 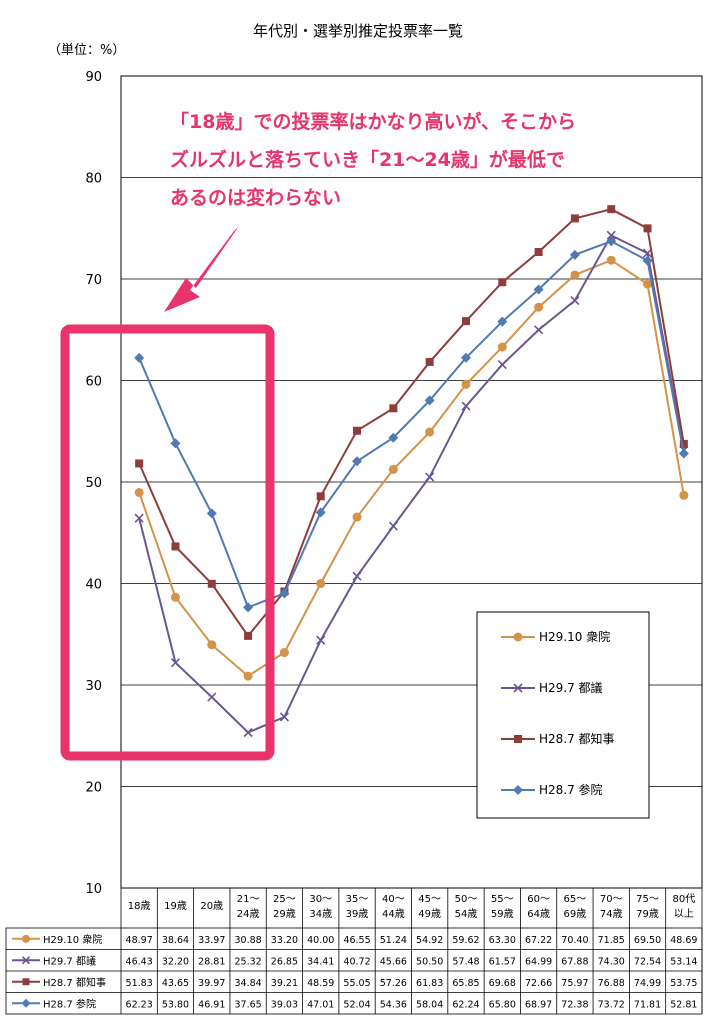 I want to click on table-cell: 63.30, so click(x=502, y=940).